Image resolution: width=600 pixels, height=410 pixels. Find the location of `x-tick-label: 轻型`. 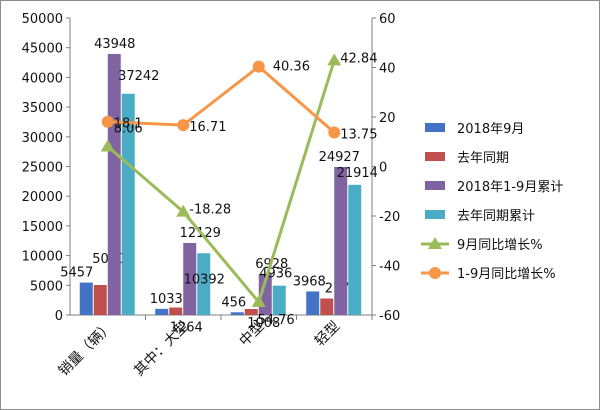

x-tick-label: 轻型 is located at coordinates (327, 334).